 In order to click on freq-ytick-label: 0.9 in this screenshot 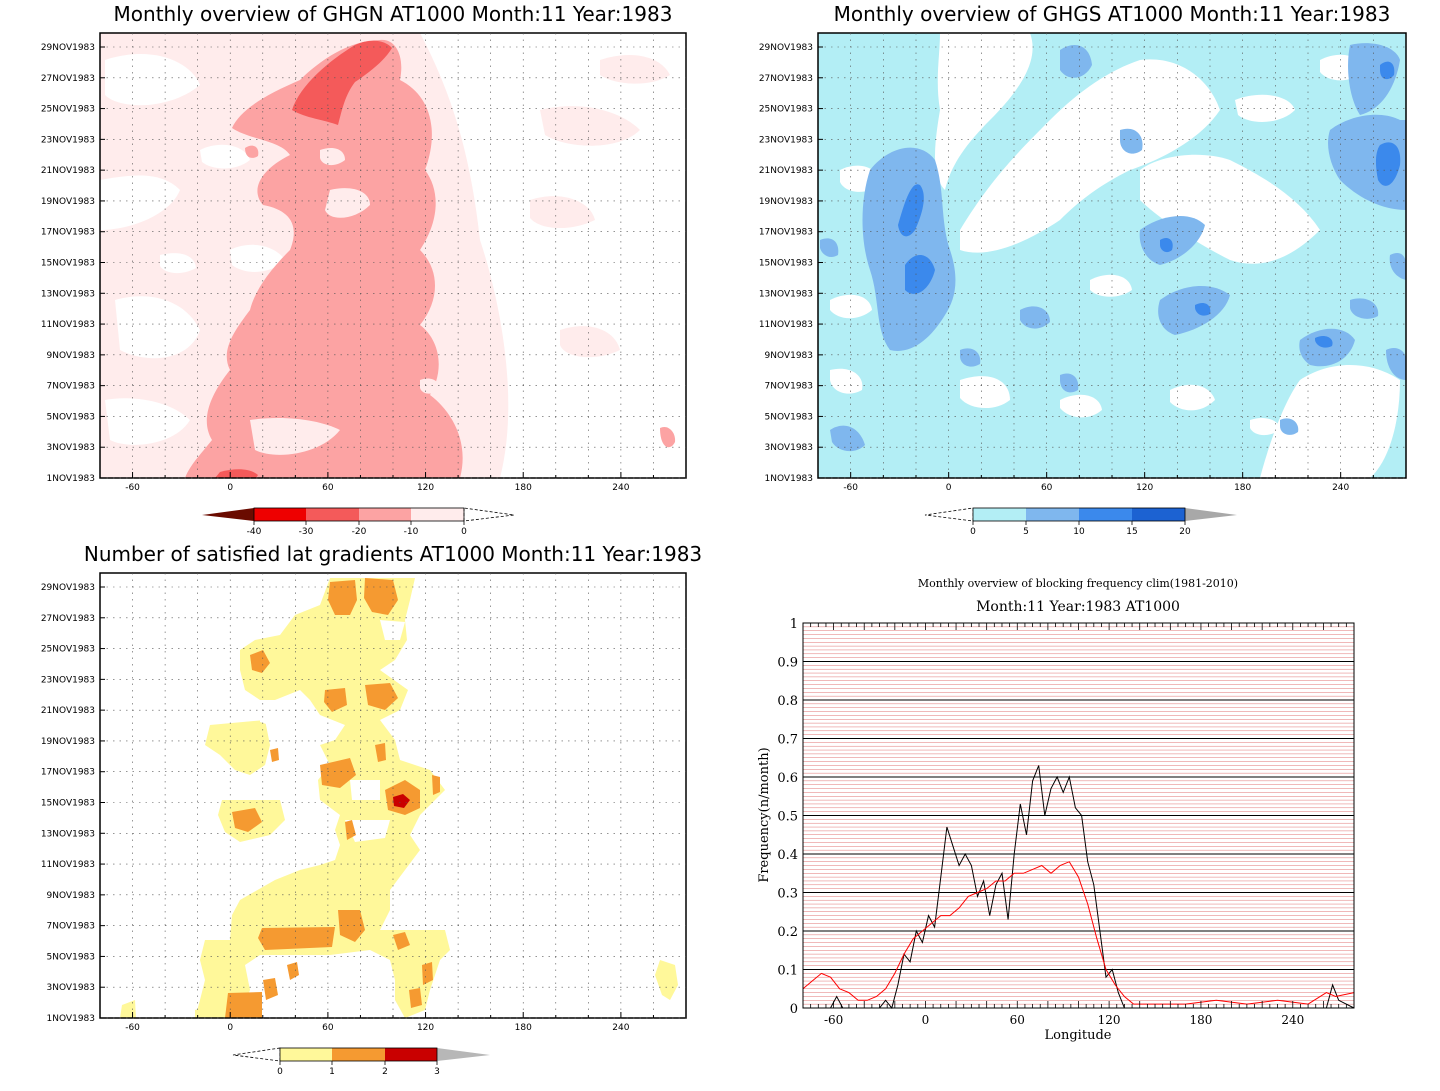, I will do `click(787, 663)`.